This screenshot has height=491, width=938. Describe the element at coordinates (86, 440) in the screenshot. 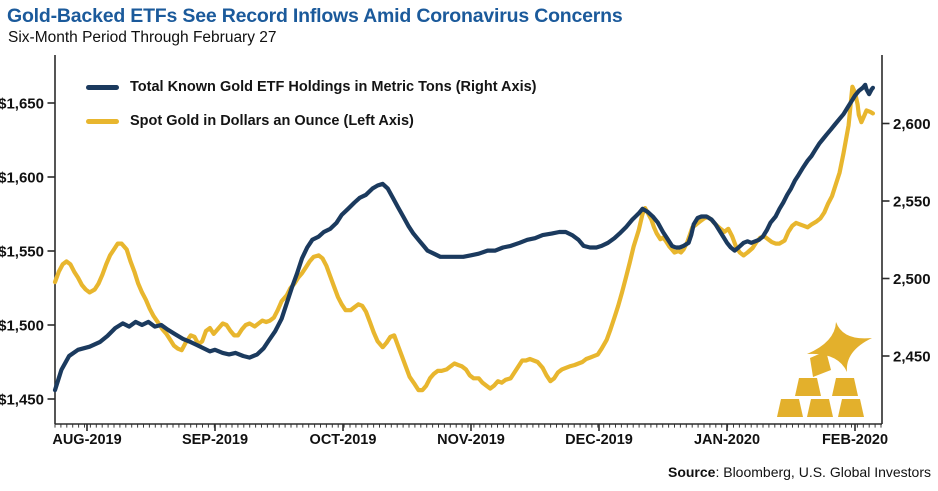

I see `x-axis-tick-label: AUG-2019` at that location.